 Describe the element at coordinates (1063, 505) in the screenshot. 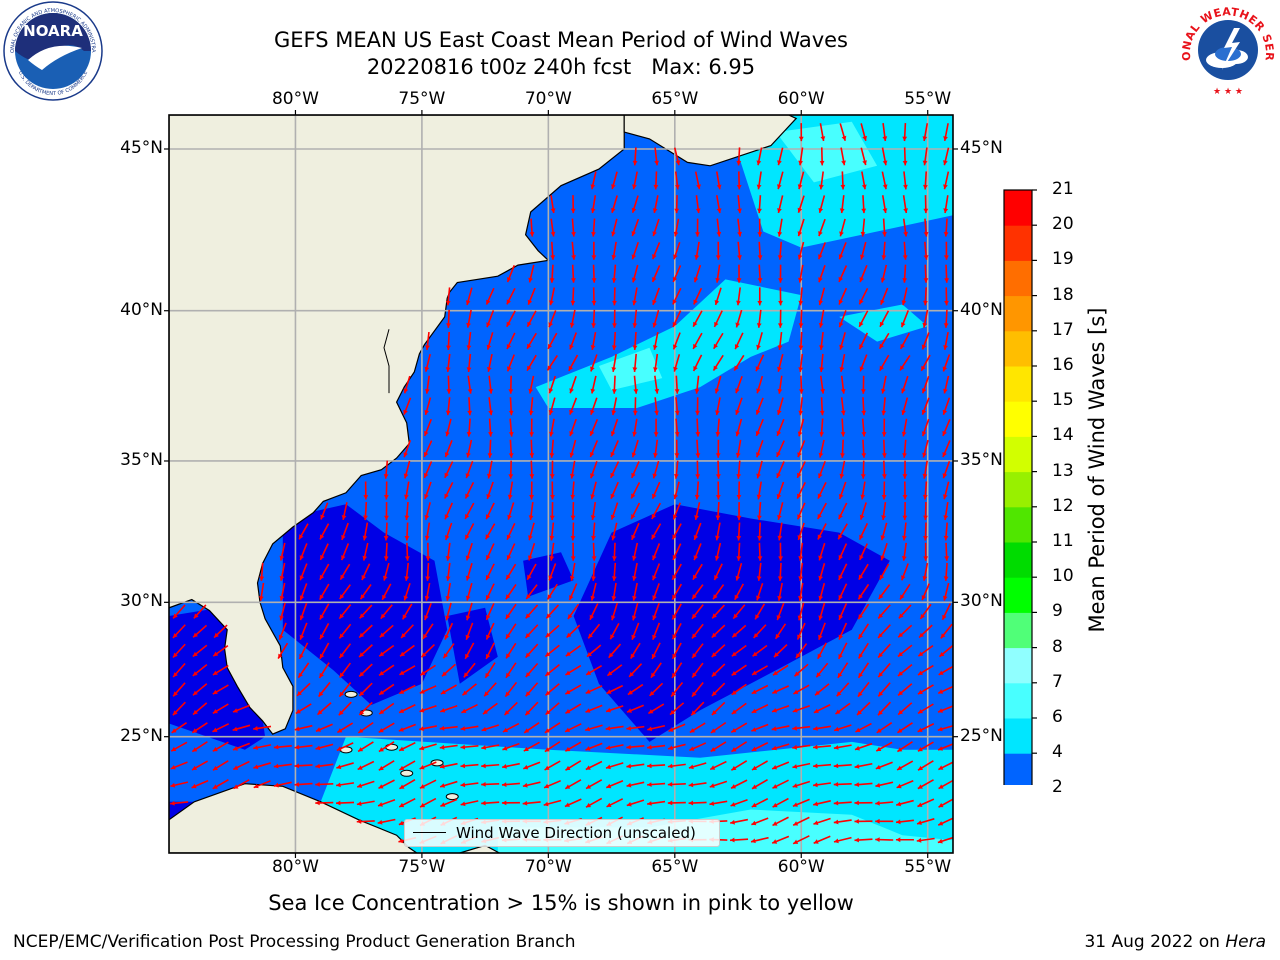

I see `colorbar-tick-label: 12` at that location.